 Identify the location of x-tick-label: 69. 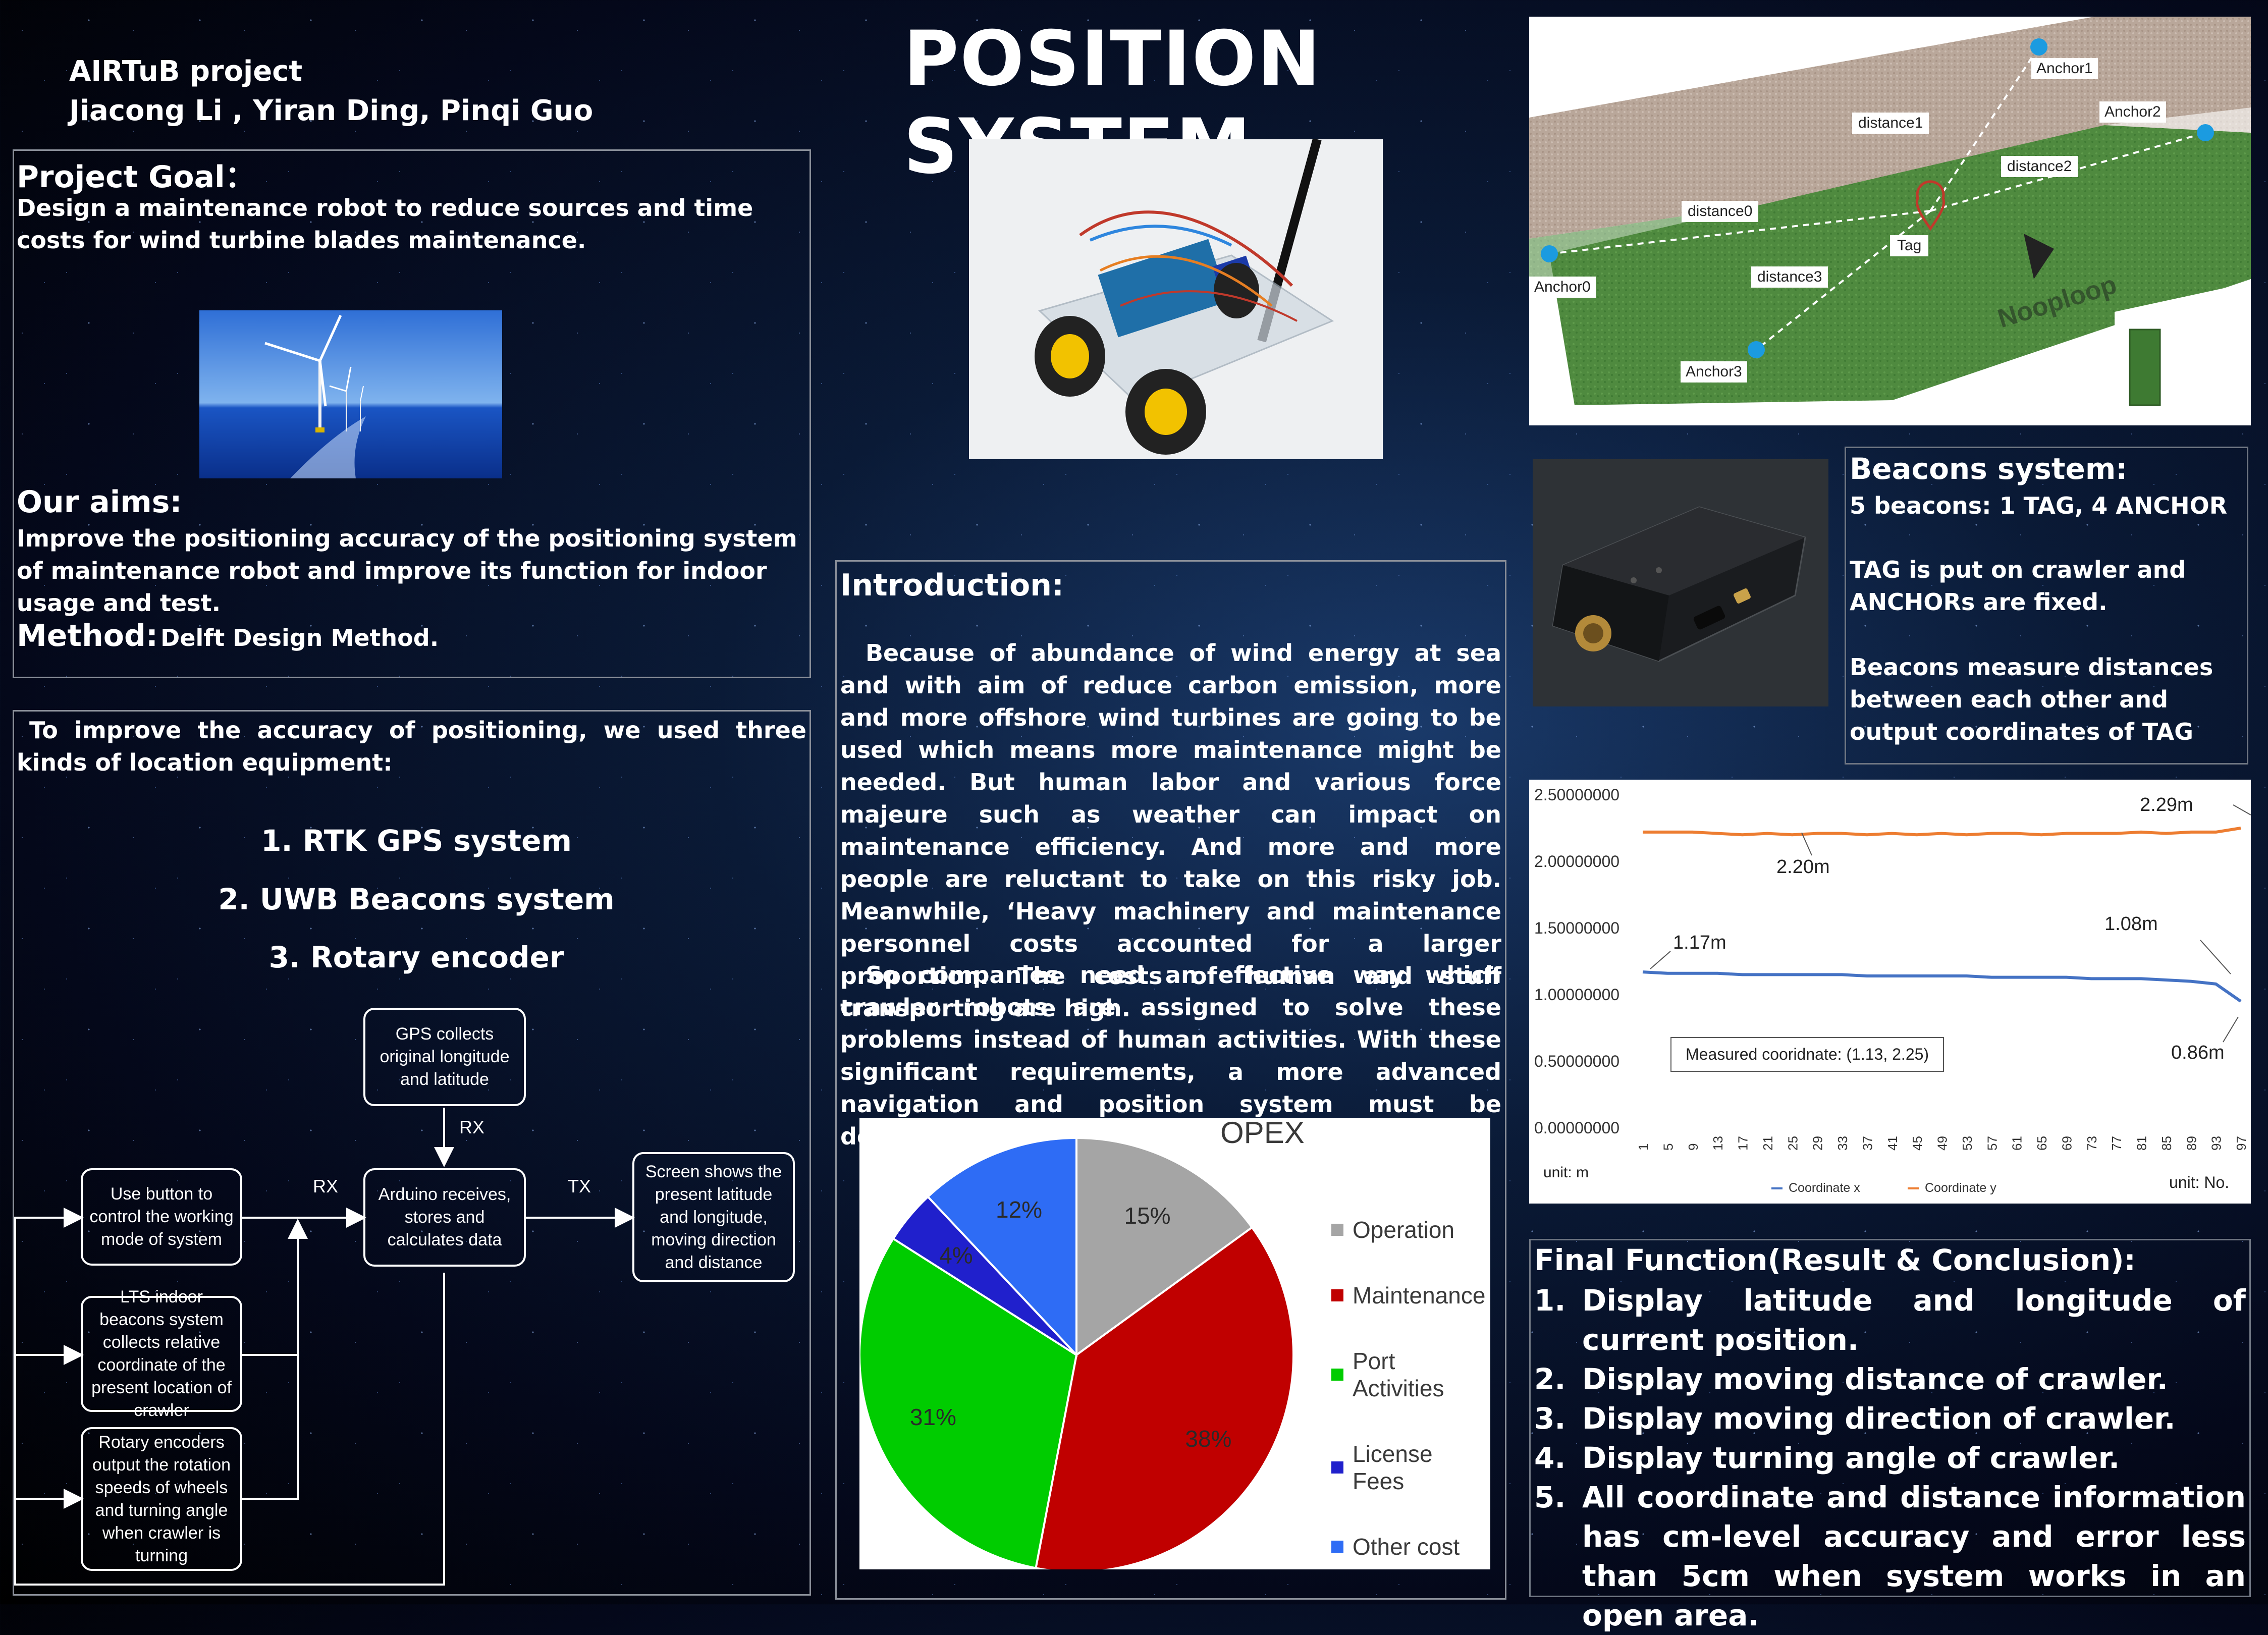
(2066, 1144).